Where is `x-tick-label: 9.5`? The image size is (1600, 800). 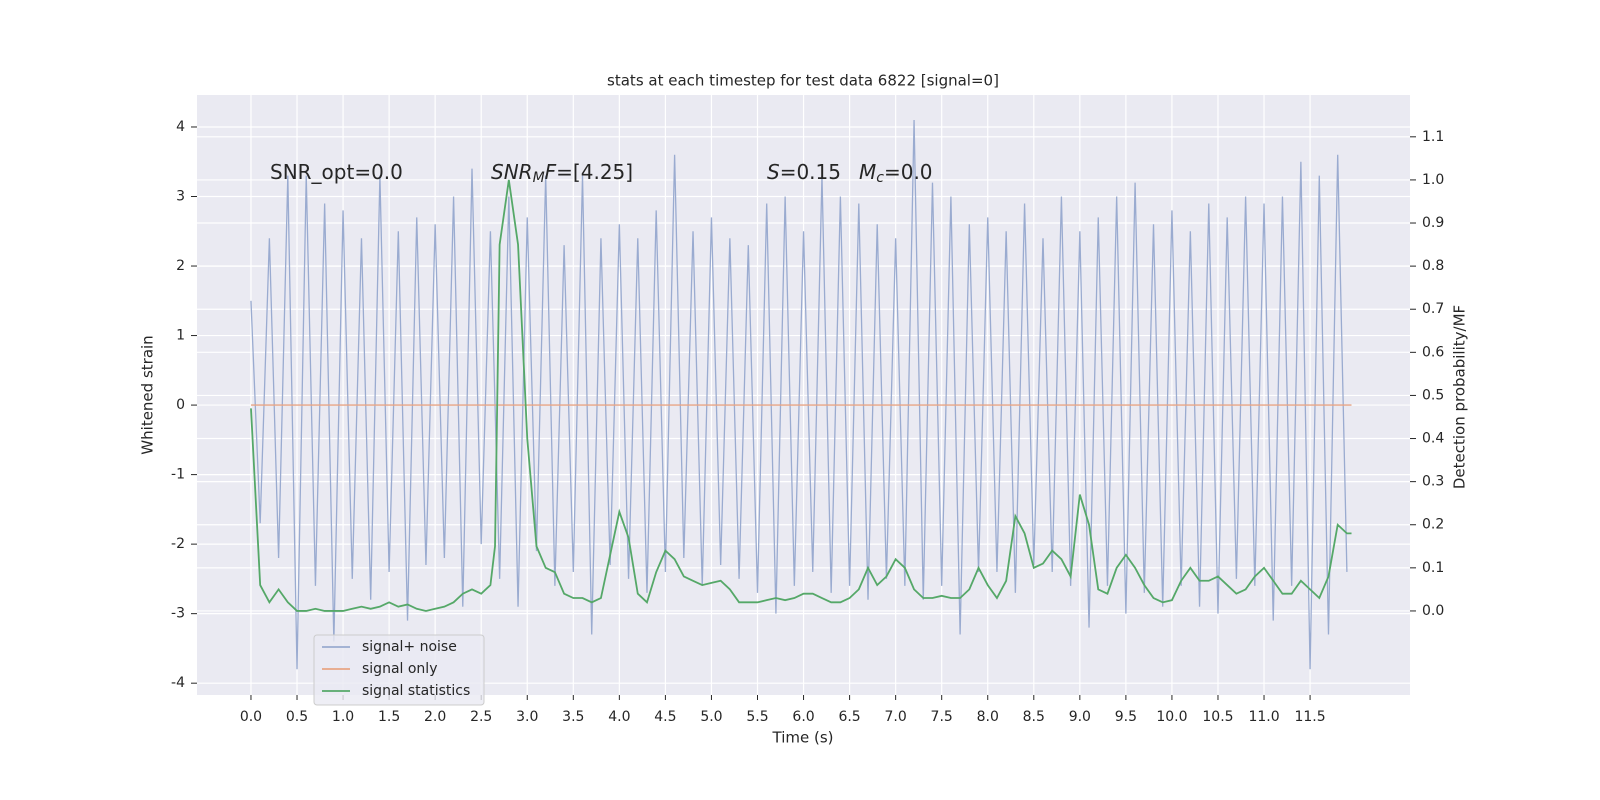
x-tick-label: 9.5 is located at coordinates (1126, 717).